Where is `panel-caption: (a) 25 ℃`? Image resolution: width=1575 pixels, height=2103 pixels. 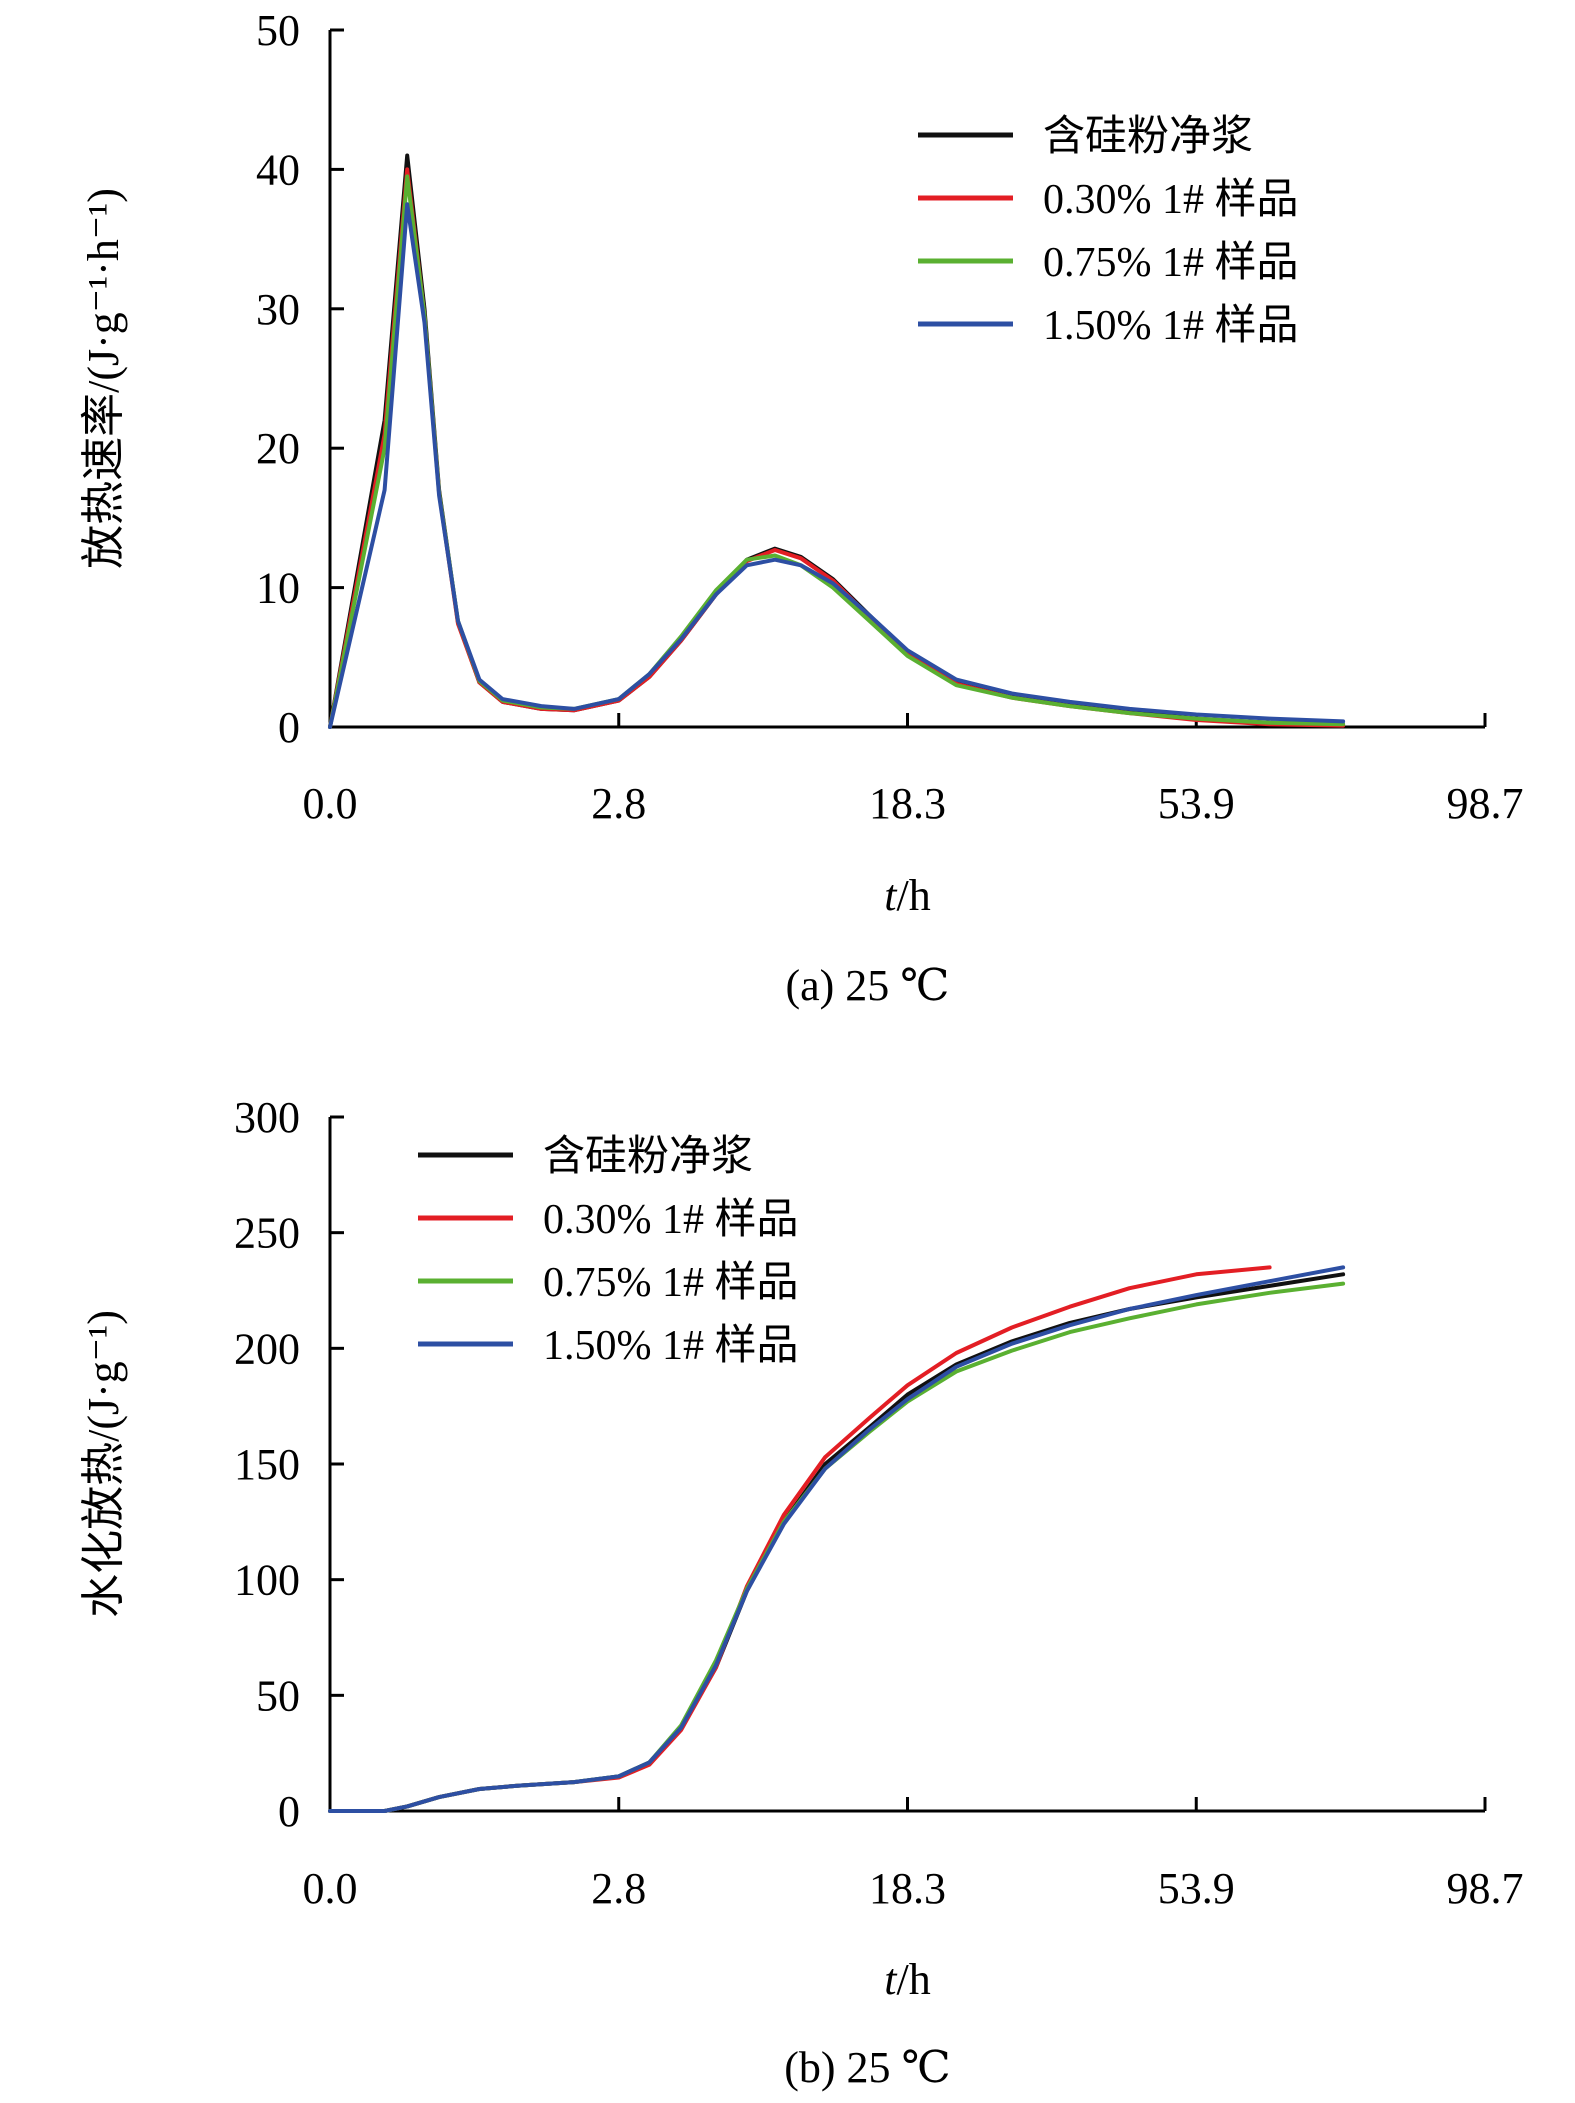 panel-caption: (a) 25 ℃ is located at coordinates (867, 985).